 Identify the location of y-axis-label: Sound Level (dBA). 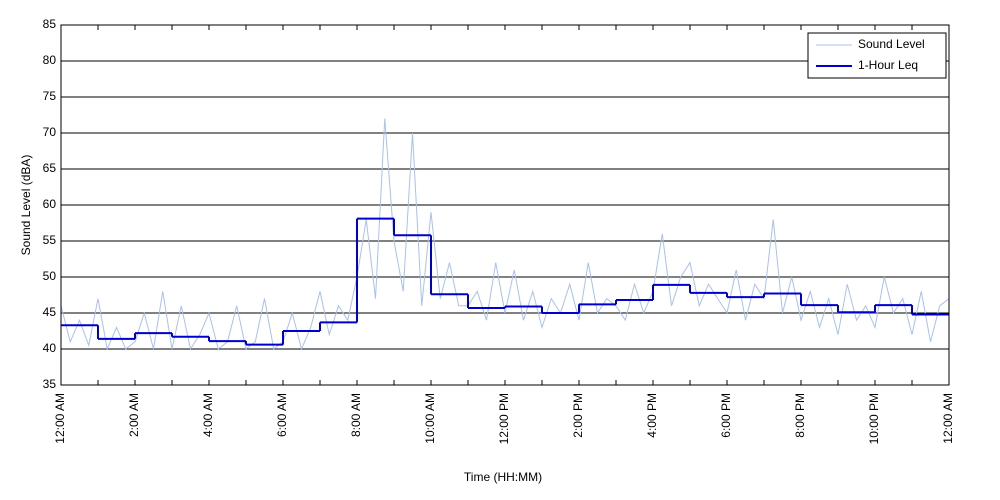
(26, 205).